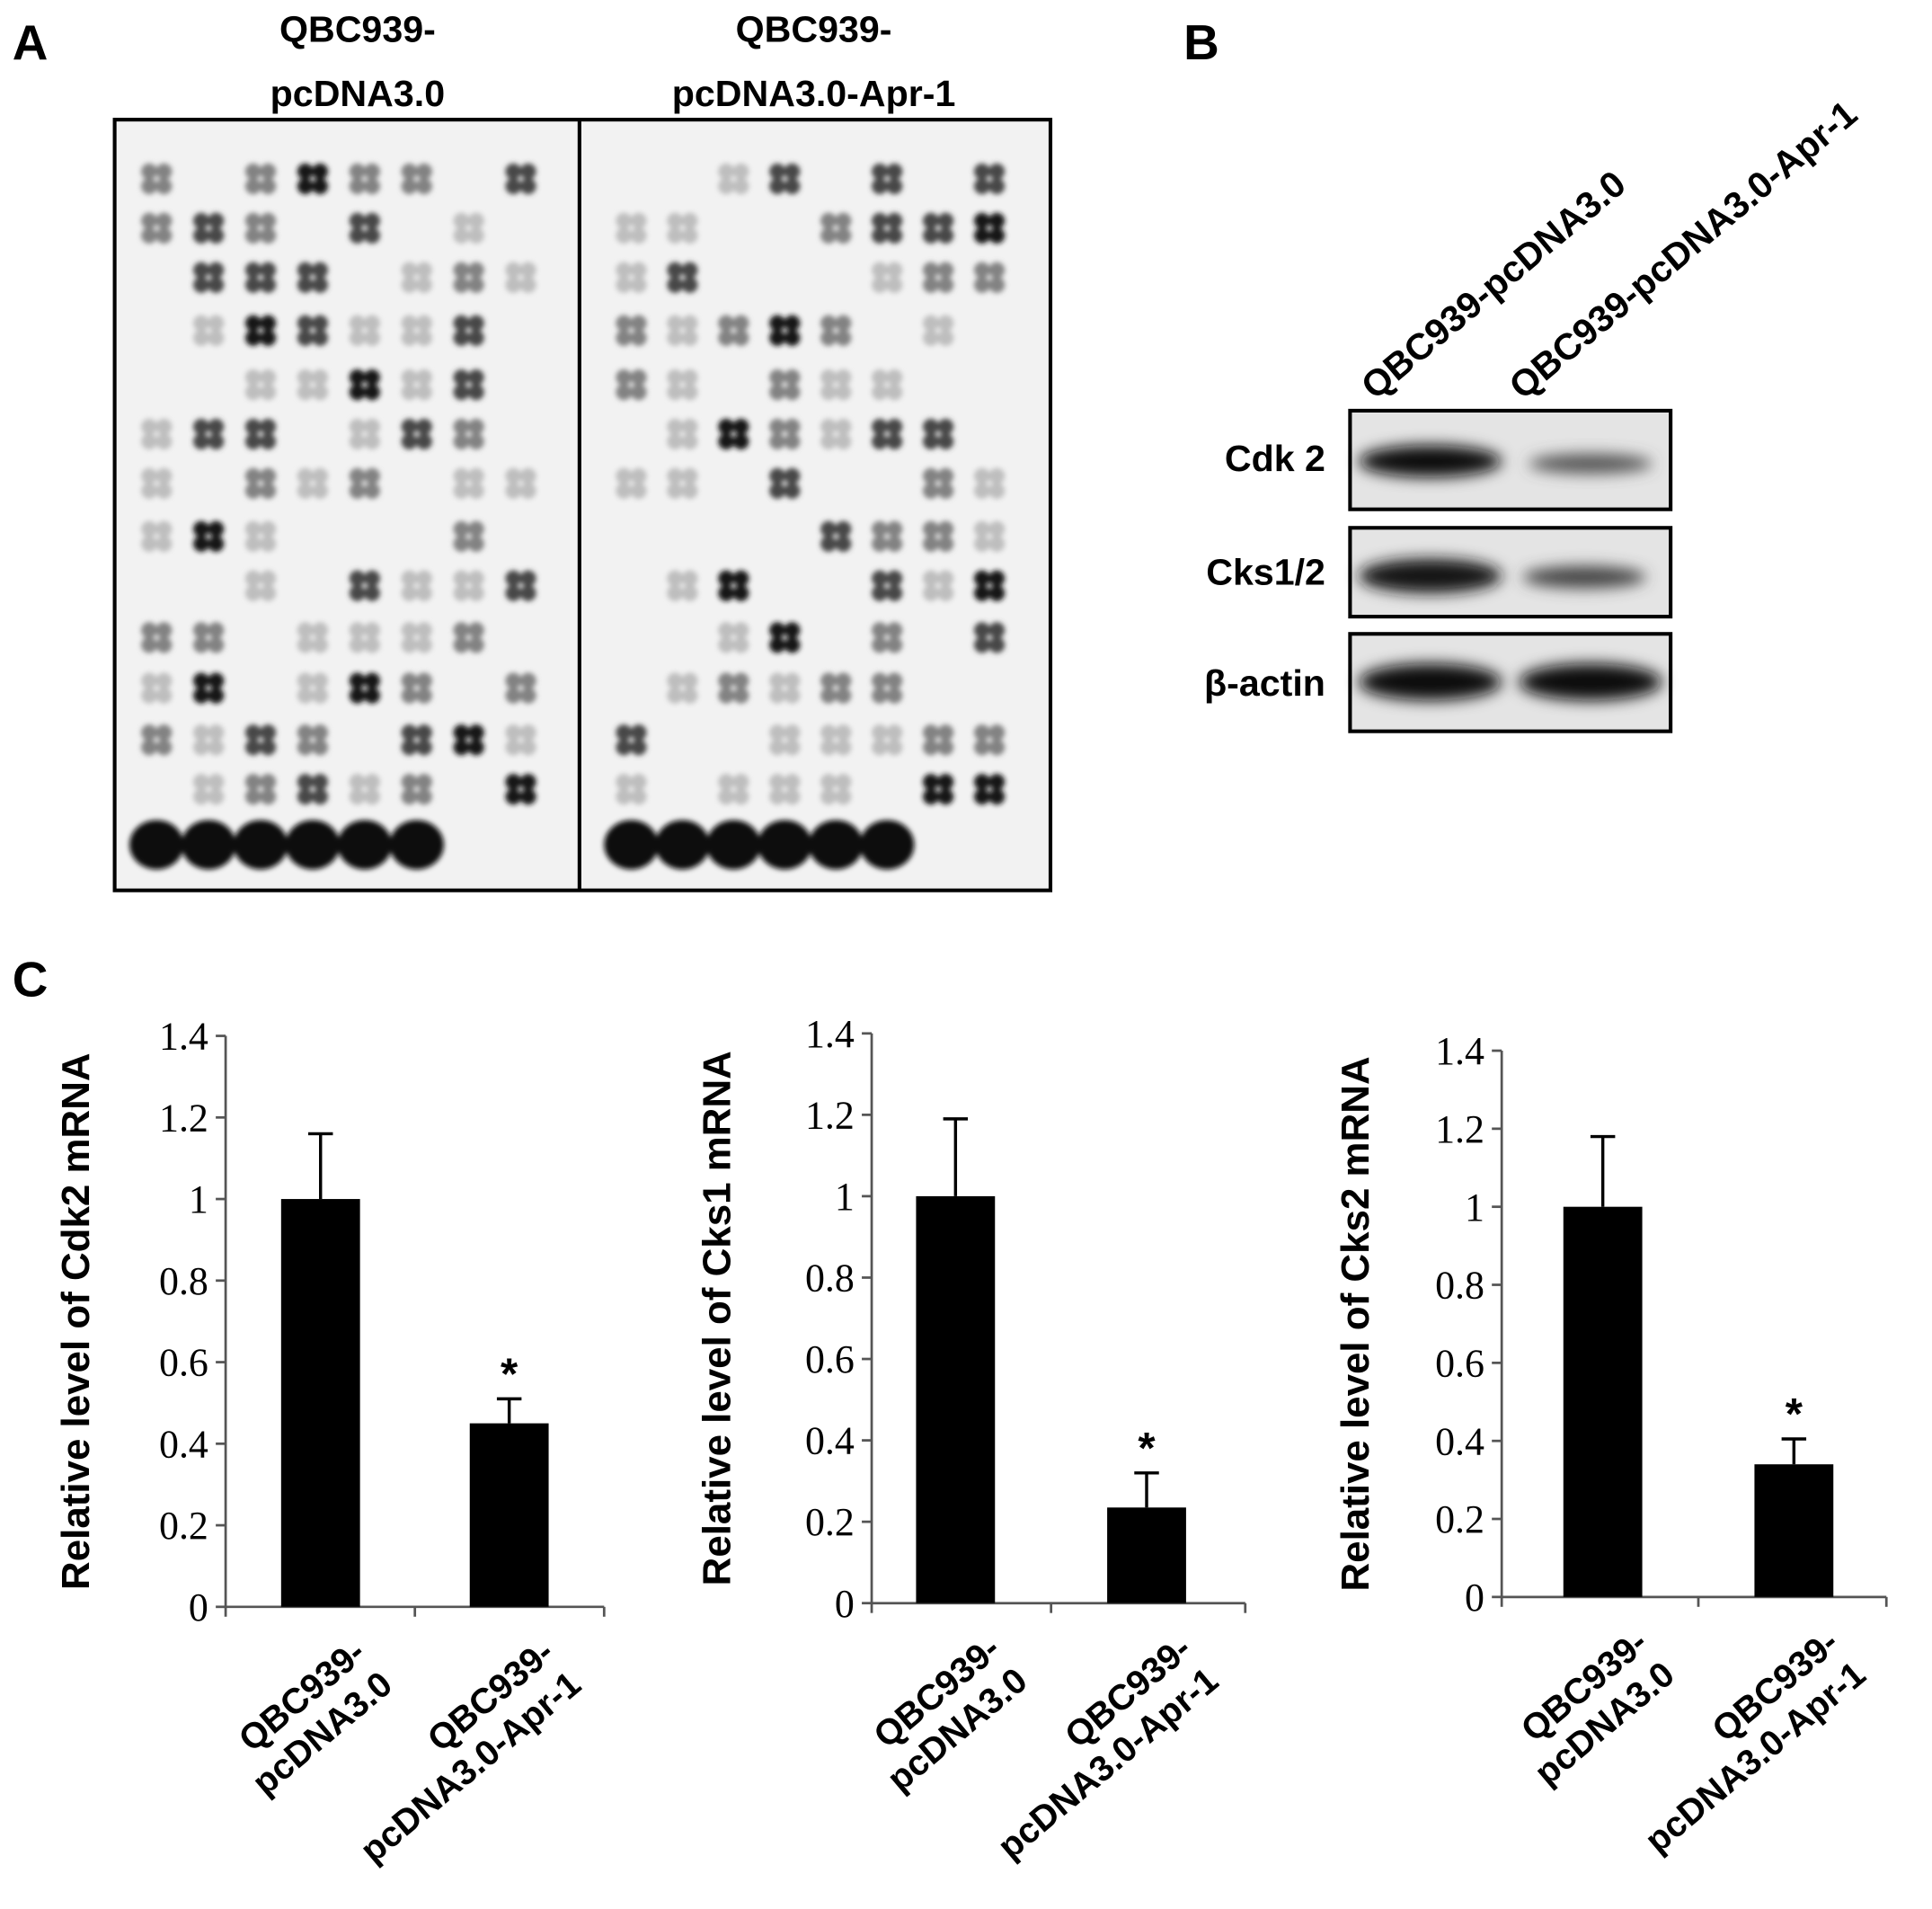 The width and height of the screenshot is (1932, 1909). Describe the element at coordinates (1493, 285) in the screenshot. I see `lane-label: QBC939-pcDNA3.0` at that location.